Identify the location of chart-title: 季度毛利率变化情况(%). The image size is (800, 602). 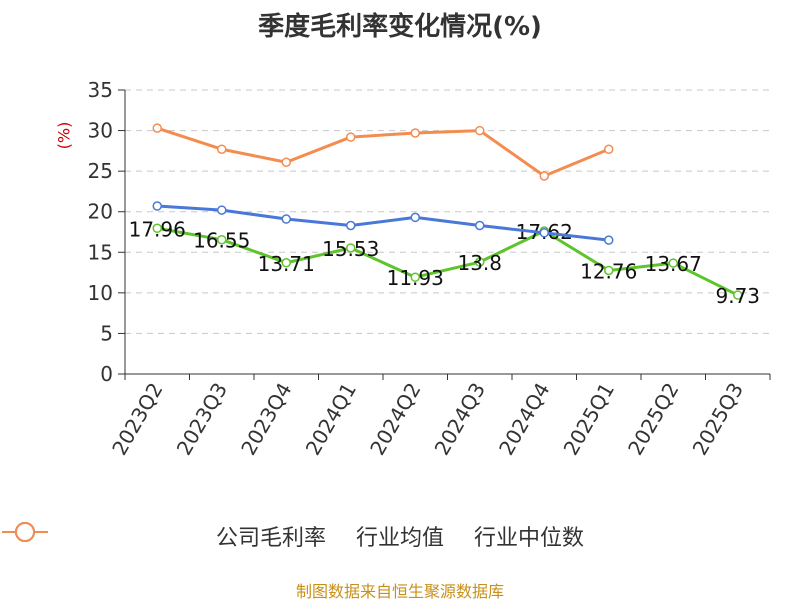
(400, 27).